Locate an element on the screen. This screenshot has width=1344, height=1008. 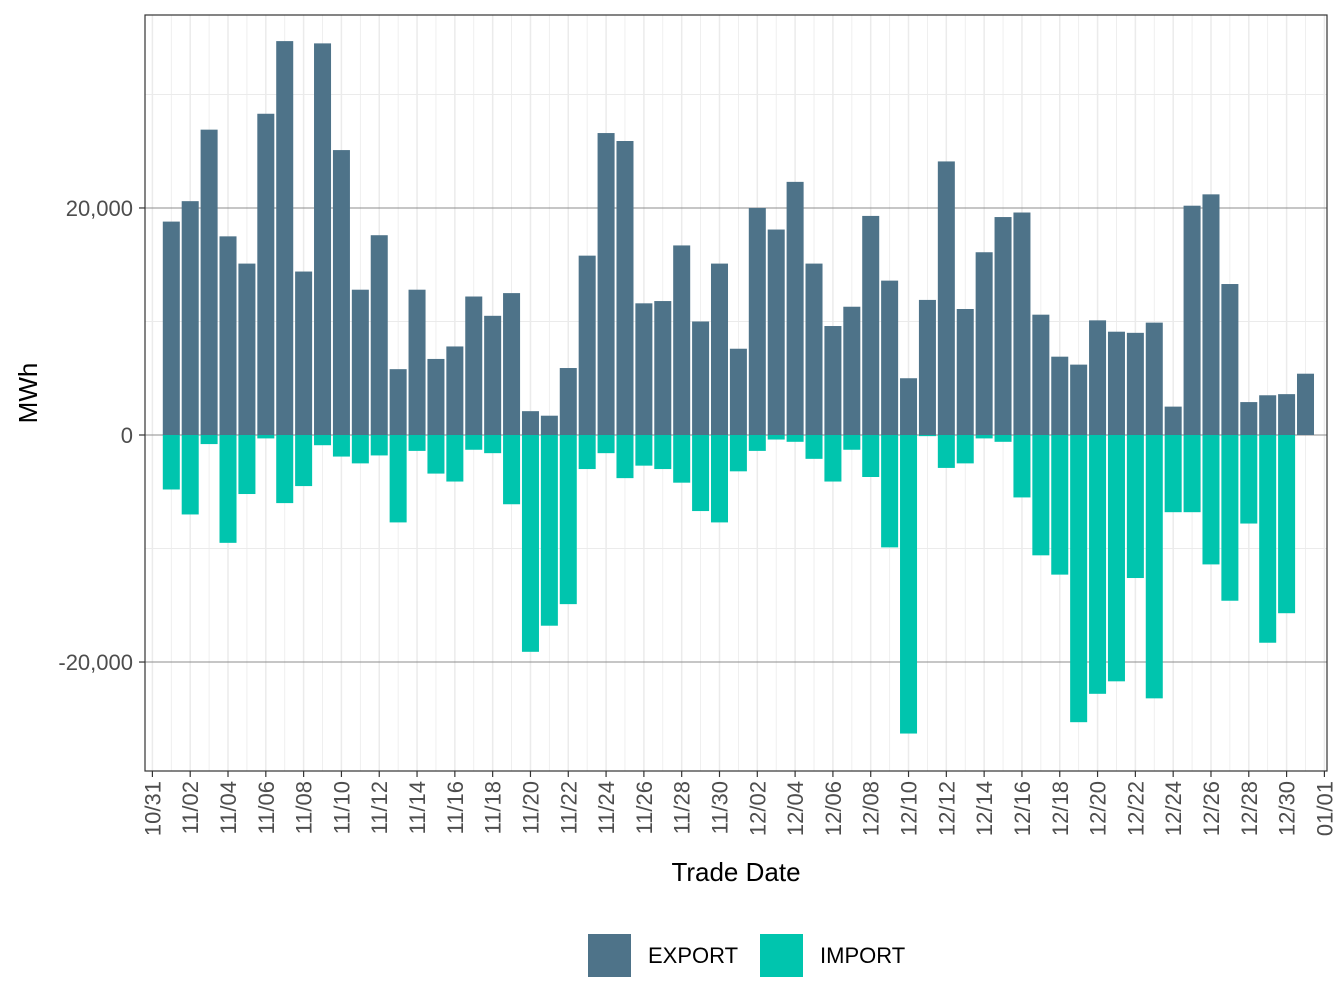
x-axis-title: Trade Date is located at coordinates (735, 872).